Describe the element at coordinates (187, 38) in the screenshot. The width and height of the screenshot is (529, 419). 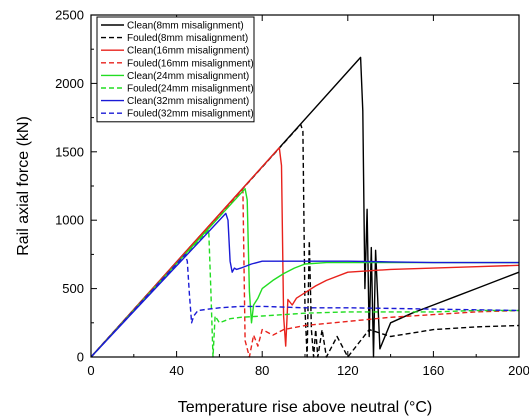
I see `legend-label: Fouled(8mm misalignment)` at that location.